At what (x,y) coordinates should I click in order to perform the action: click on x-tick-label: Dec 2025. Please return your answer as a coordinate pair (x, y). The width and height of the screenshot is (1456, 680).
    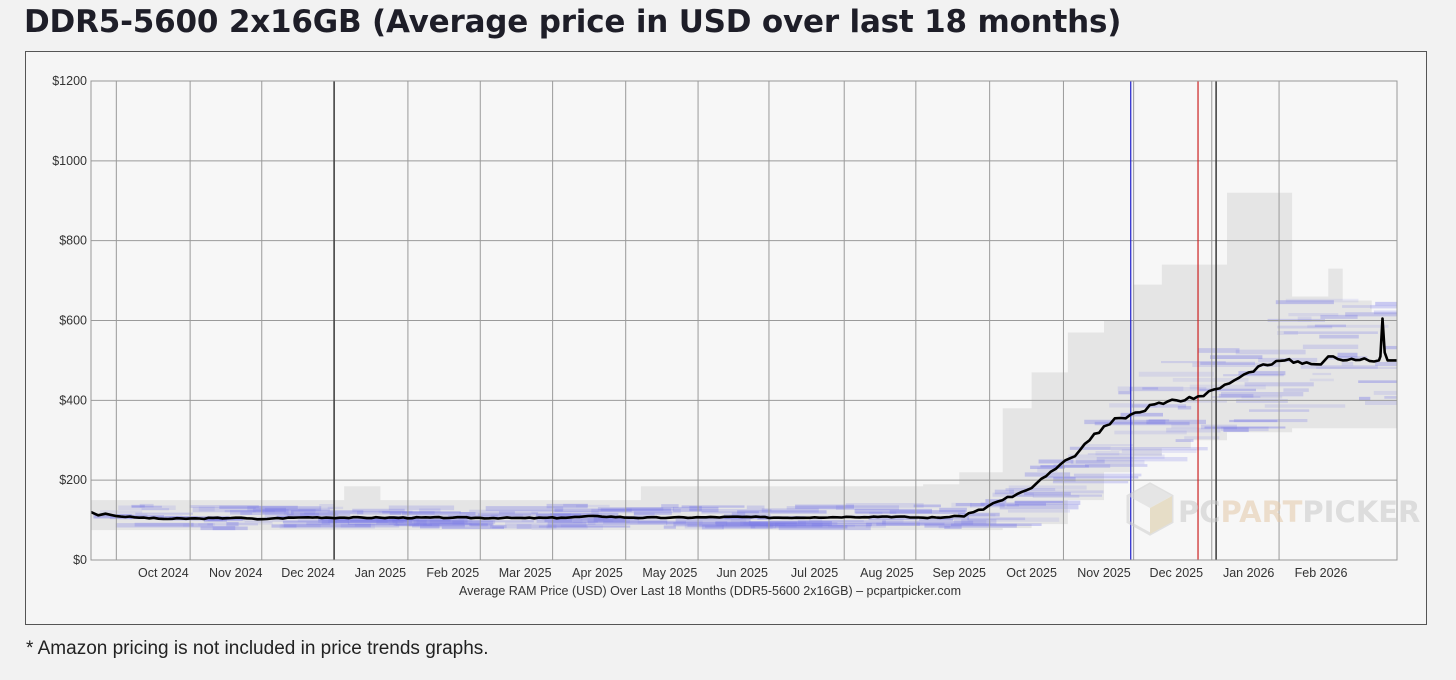
    Looking at the image, I should click on (1177, 573).